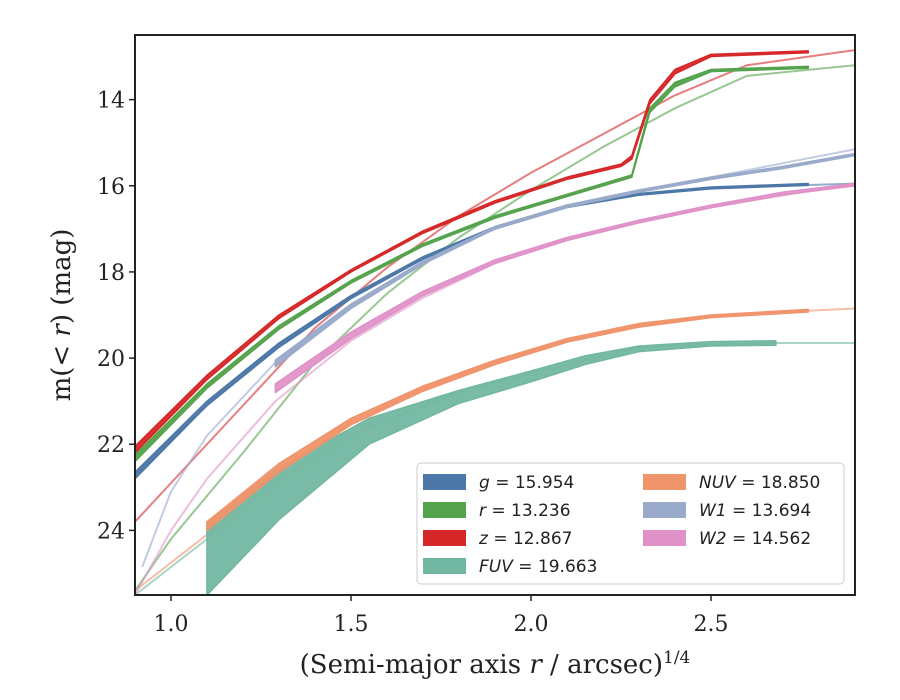  Describe the element at coordinates (664, 538) in the screenshot. I see `legend-swatch-w2` at that location.